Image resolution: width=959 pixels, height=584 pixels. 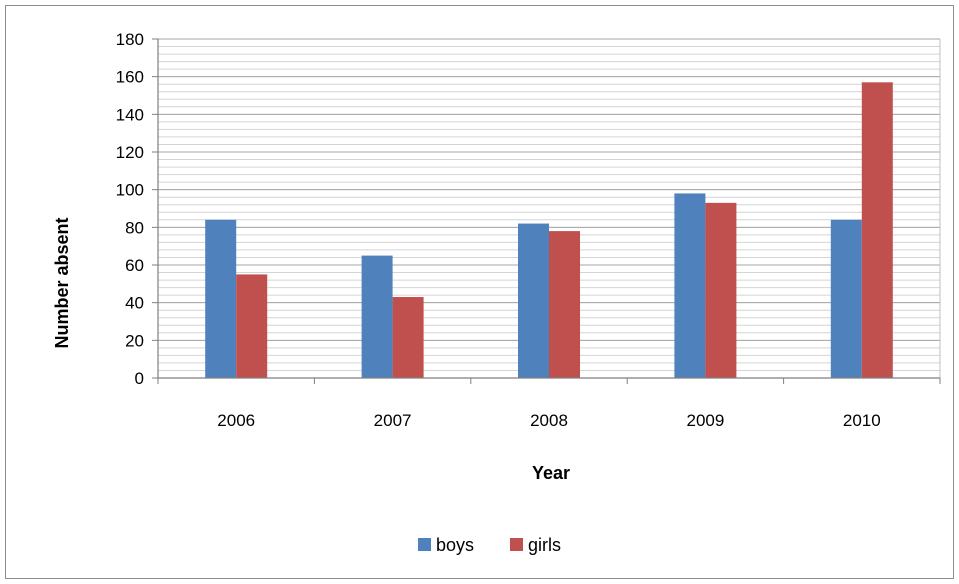 I want to click on x-axis-title: Year, so click(x=551, y=473).